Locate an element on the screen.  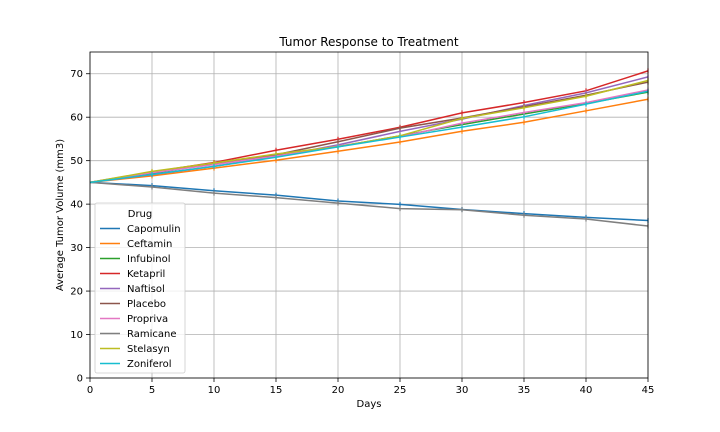
legend-label-ramicane: Ramicane is located at coordinates (152, 334).